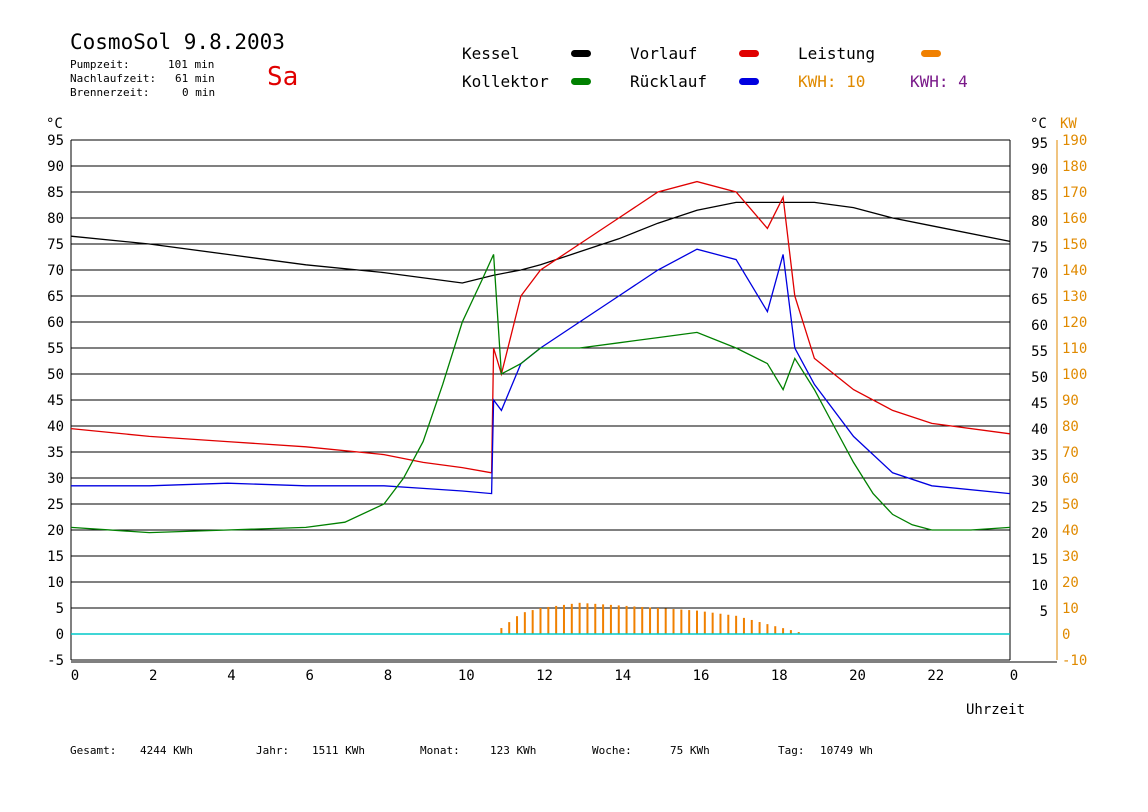 Image resolution: width=1148 pixels, height=812 pixels. Describe the element at coordinates (1039, 404) in the screenshot. I see `y-right-tick-label: 45` at that location.